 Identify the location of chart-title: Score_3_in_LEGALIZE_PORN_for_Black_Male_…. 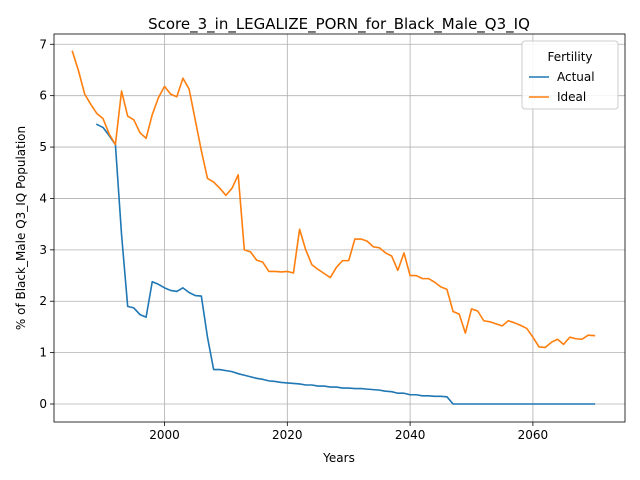
(339, 24).